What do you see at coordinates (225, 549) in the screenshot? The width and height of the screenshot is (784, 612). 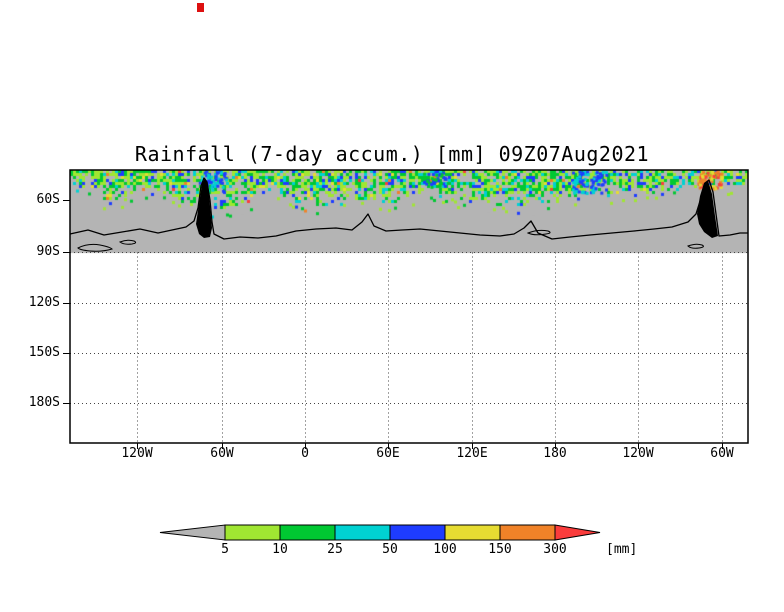 I see `legend-tick-label: 5` at bounding box center [225, 549].